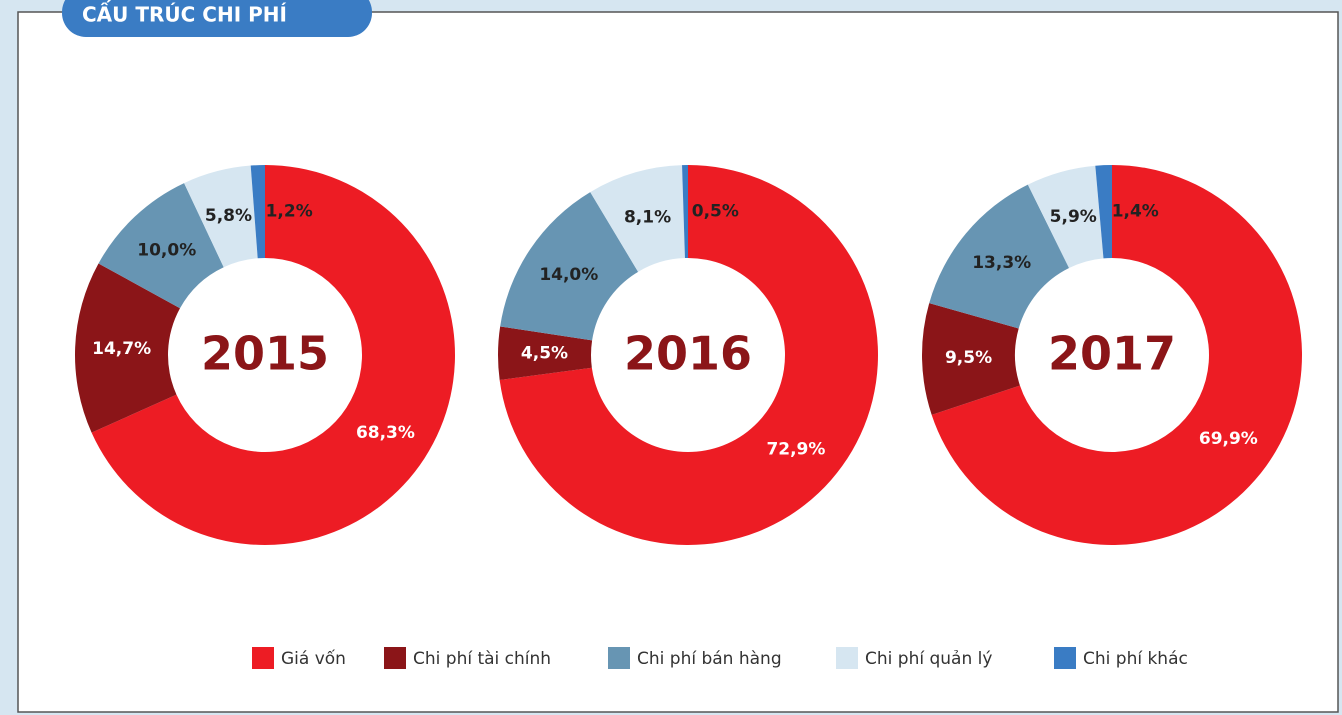 The image size is (1342, 715). Describe the element at coordinates (568, 275) in the screenshot. I see `value-label: 14,0%` at that location.